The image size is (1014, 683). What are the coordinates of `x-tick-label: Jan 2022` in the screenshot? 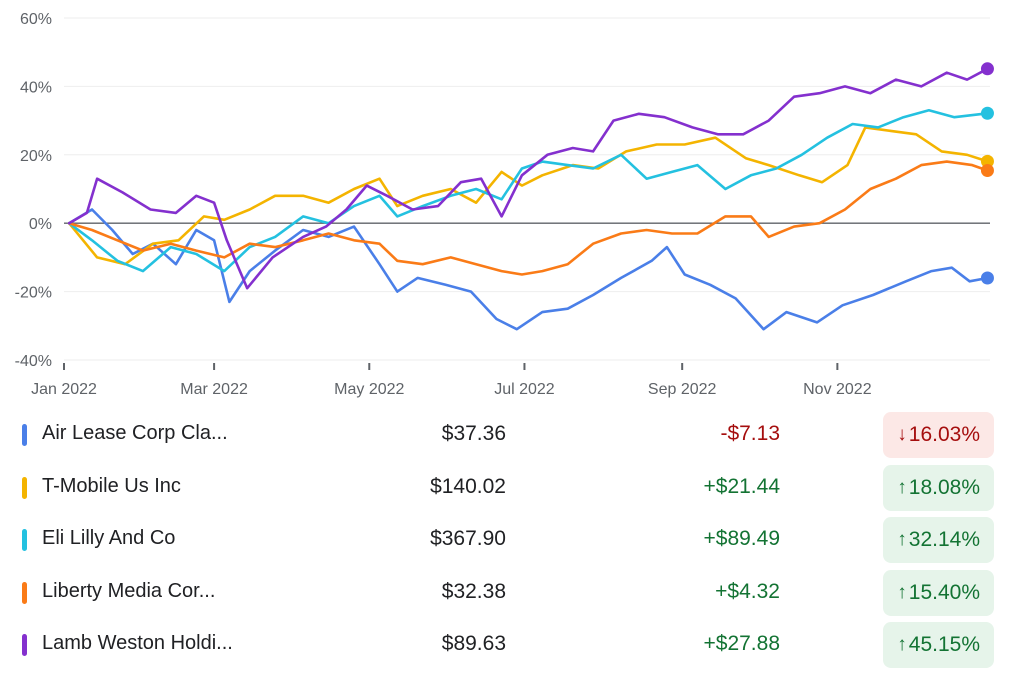 It's located at (64, 389).